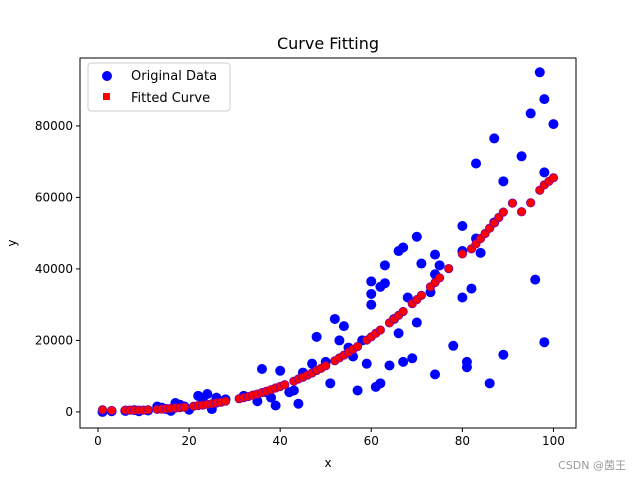 The image size is (640, 480). Describe the element at coordinates (329, 438) in the screenshot. I see `x-ticks: 0 20 40 60 80 100` at that location.